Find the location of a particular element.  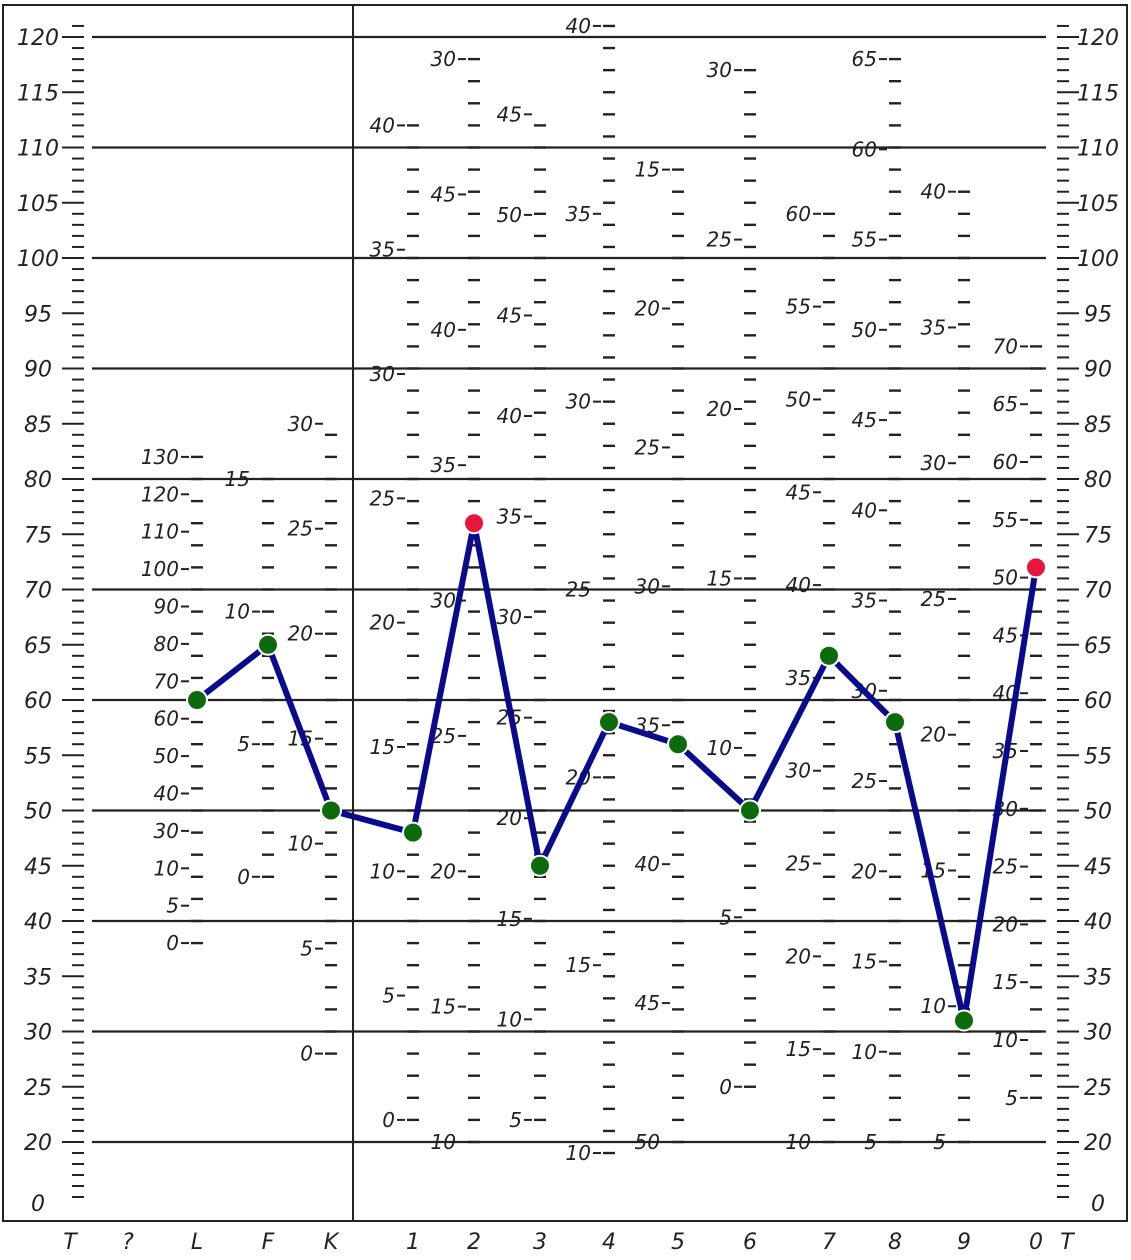

raw-score-label-6: 10 is located at coordinates (719, 748).